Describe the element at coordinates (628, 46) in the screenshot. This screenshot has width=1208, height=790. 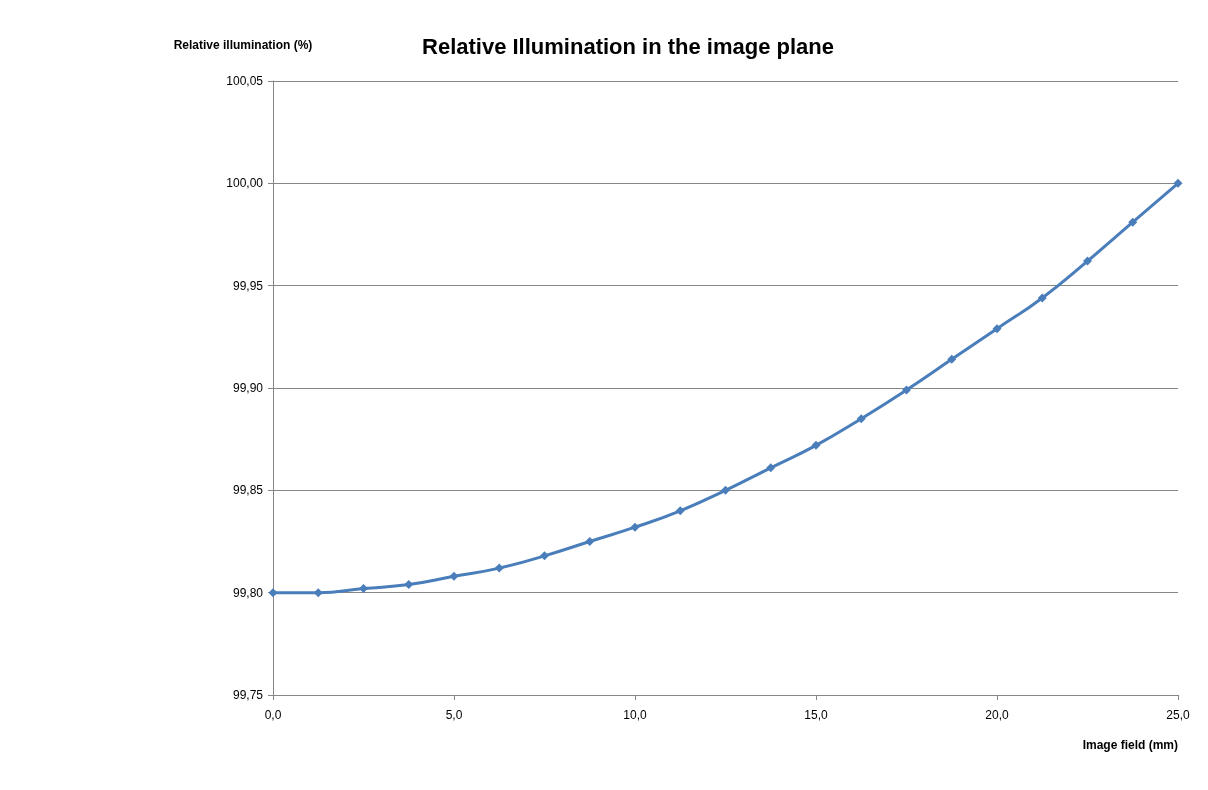
I see `chart-title: Relative Illumination in the image plane` at that location.